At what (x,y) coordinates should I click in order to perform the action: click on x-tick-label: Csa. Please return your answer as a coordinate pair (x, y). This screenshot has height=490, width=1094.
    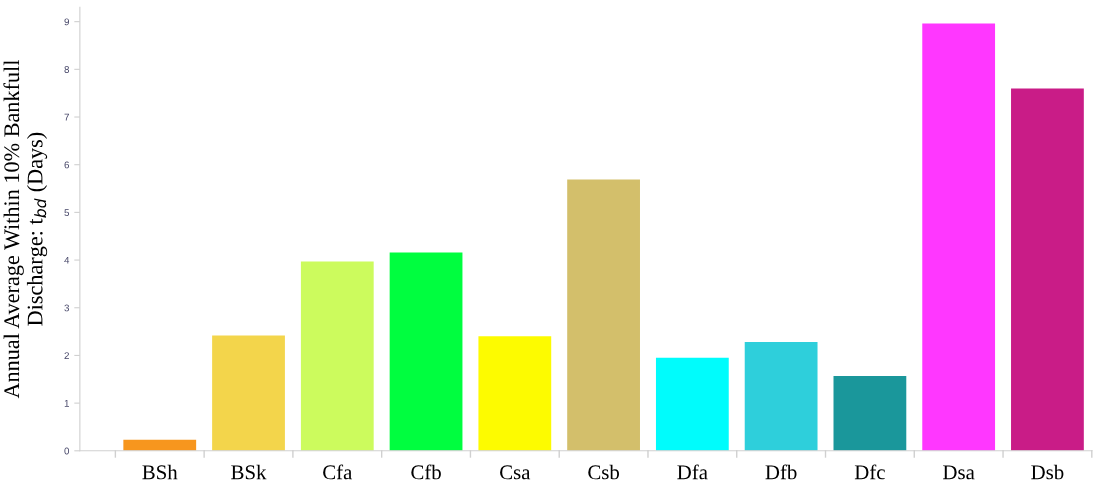
    Looking at the image, I should click on (515, 472).